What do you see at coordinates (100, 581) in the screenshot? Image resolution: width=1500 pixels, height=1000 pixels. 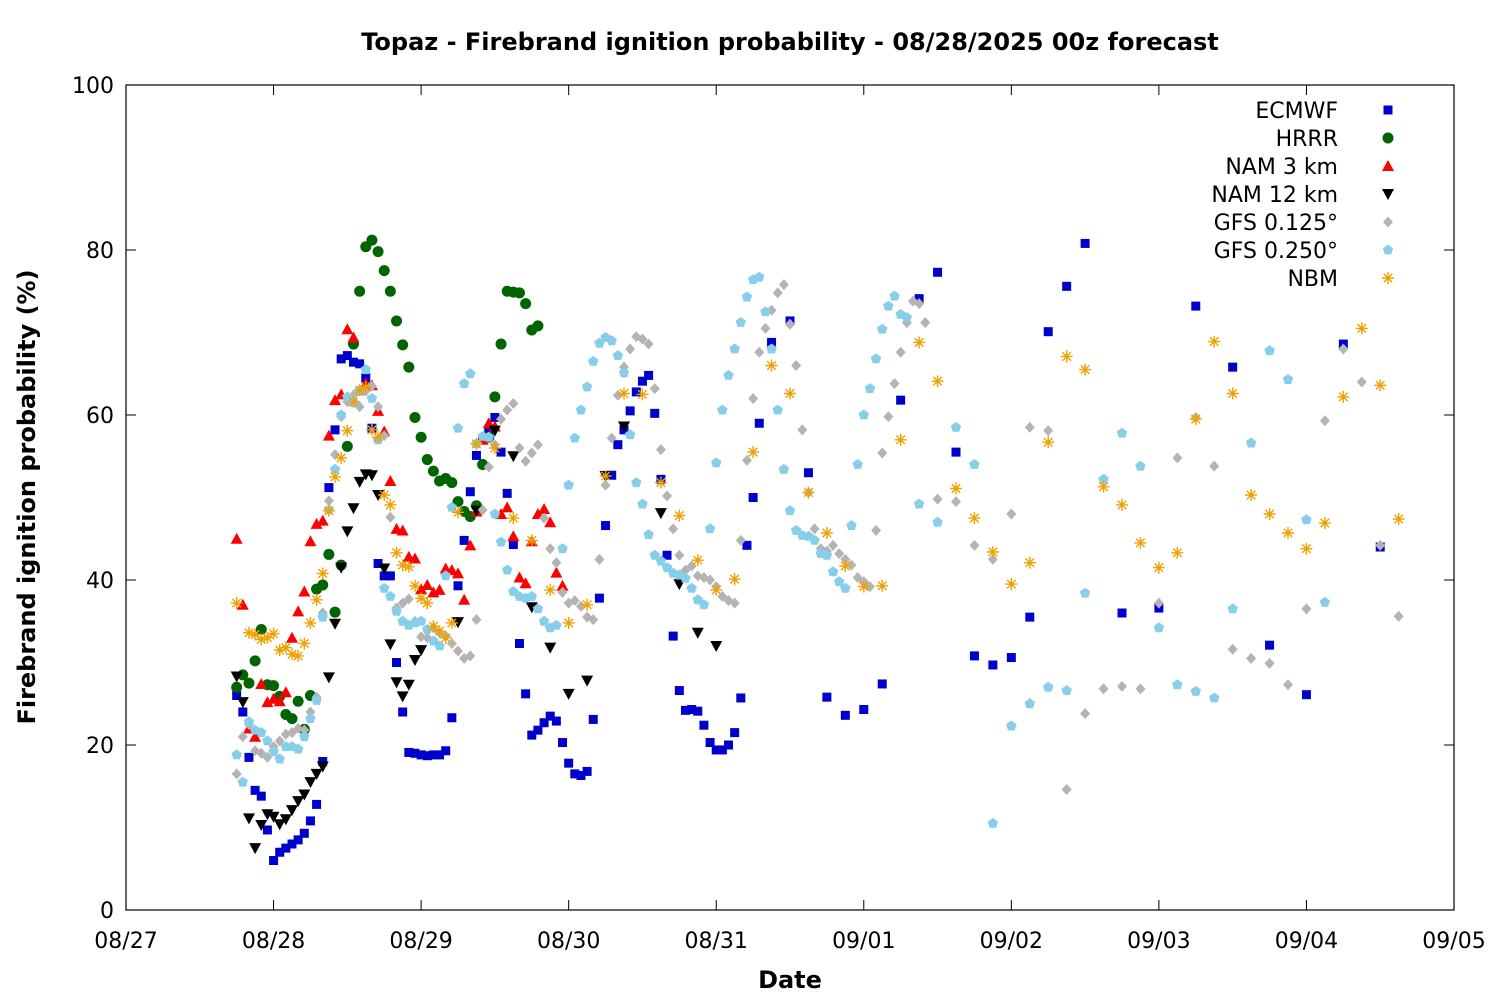 I see `y-tick-label: 40` at bounding box center [100, 581].